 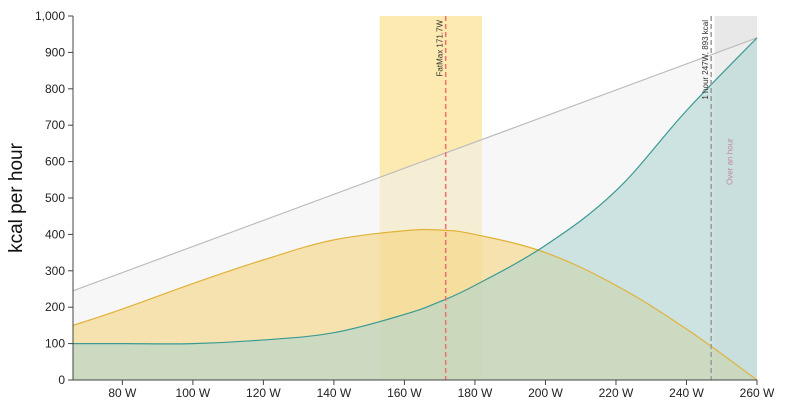 I want to click on y-tick-label: 600, so click(x=55, y=162).